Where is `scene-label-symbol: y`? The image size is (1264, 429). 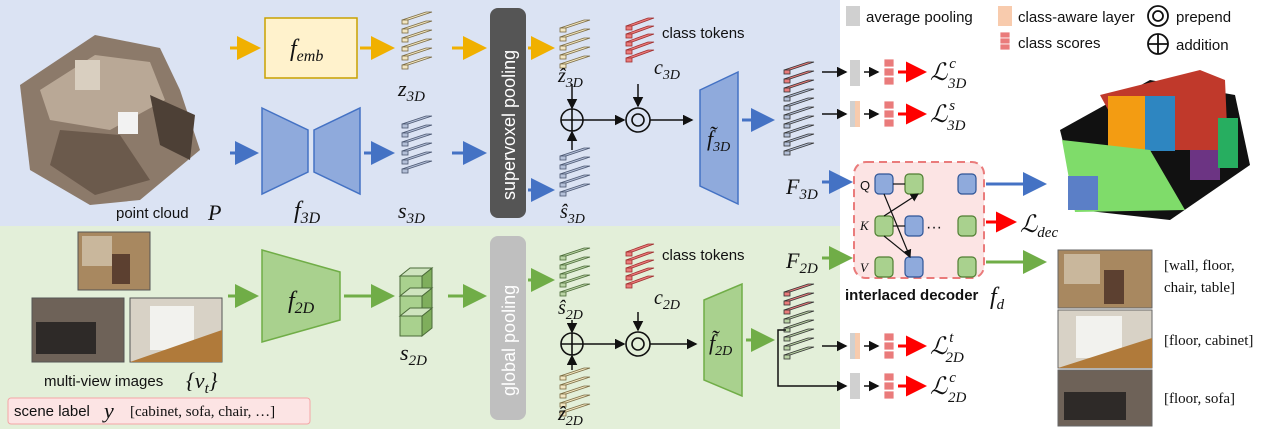 scene-label-symbol: y is located at coordinates (108, 410).